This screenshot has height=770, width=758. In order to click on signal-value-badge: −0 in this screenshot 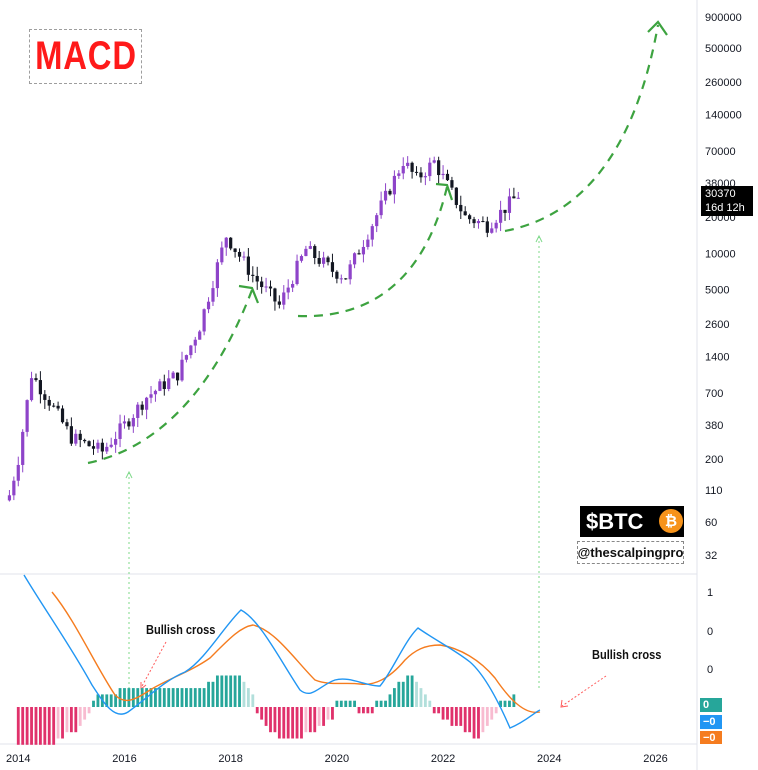, I will do `click(711, 737)`.